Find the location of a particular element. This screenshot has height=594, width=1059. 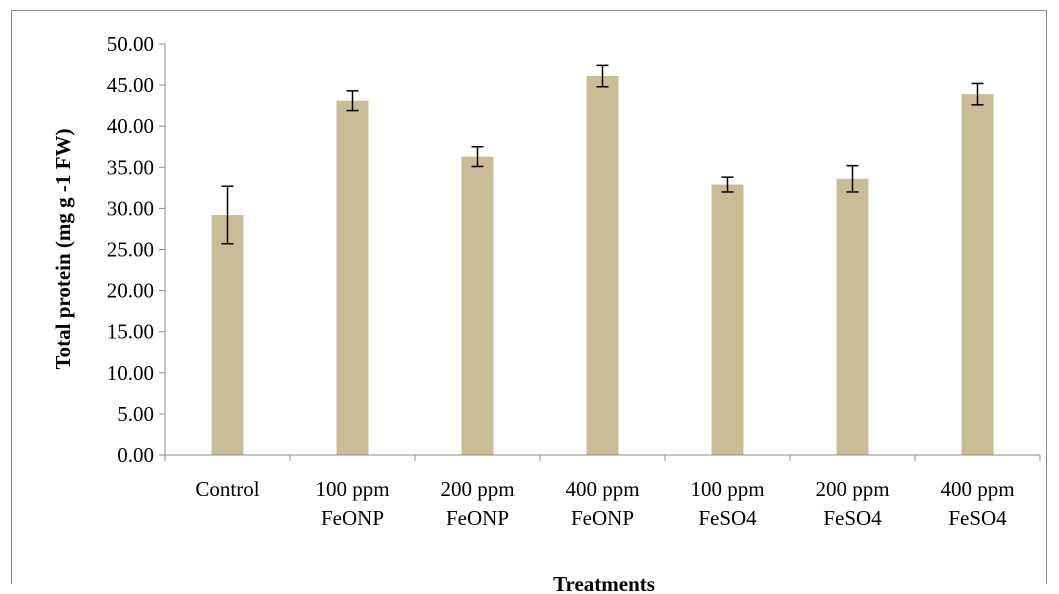

y-tick-label: 30.00 is located at coordinates (130, 208).